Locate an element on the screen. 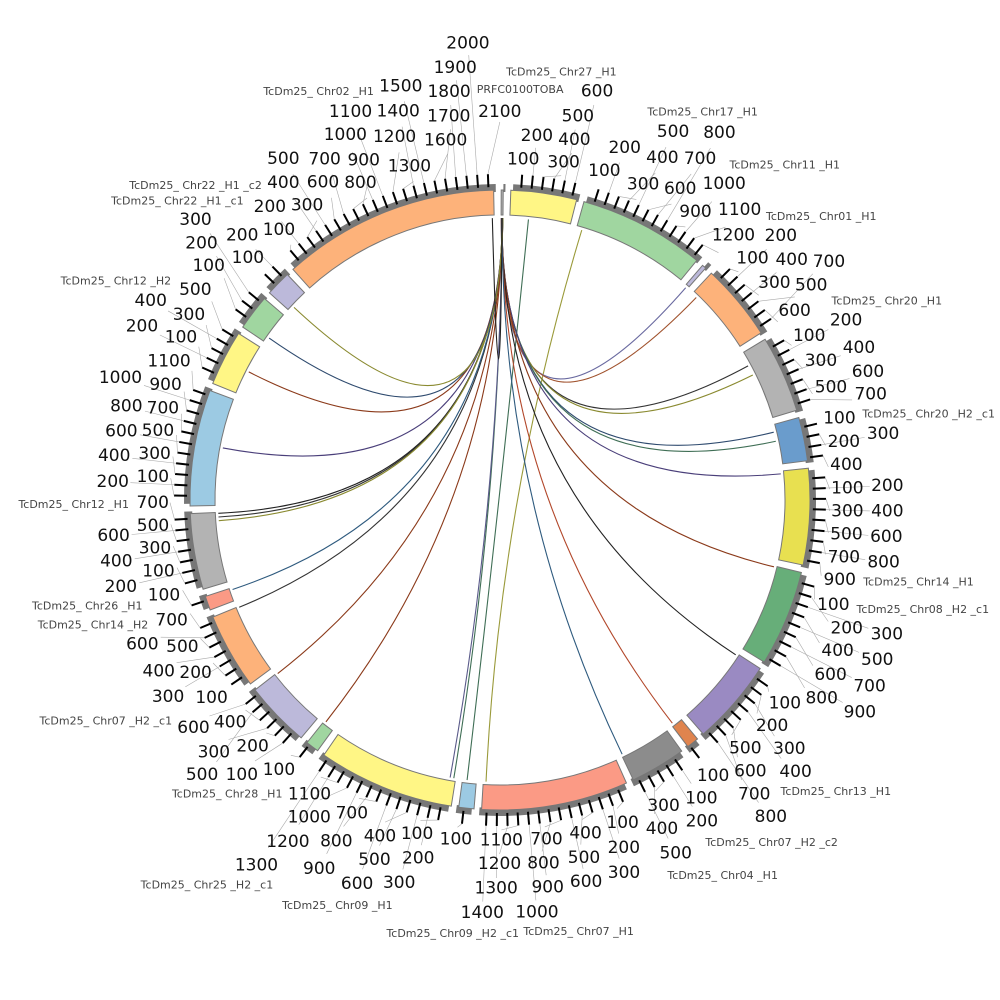 The height and width of the screenshot is (1000, 1000). segment-label: TcDm25_ Chr13 _H1 is located at coordinates (836, 791).